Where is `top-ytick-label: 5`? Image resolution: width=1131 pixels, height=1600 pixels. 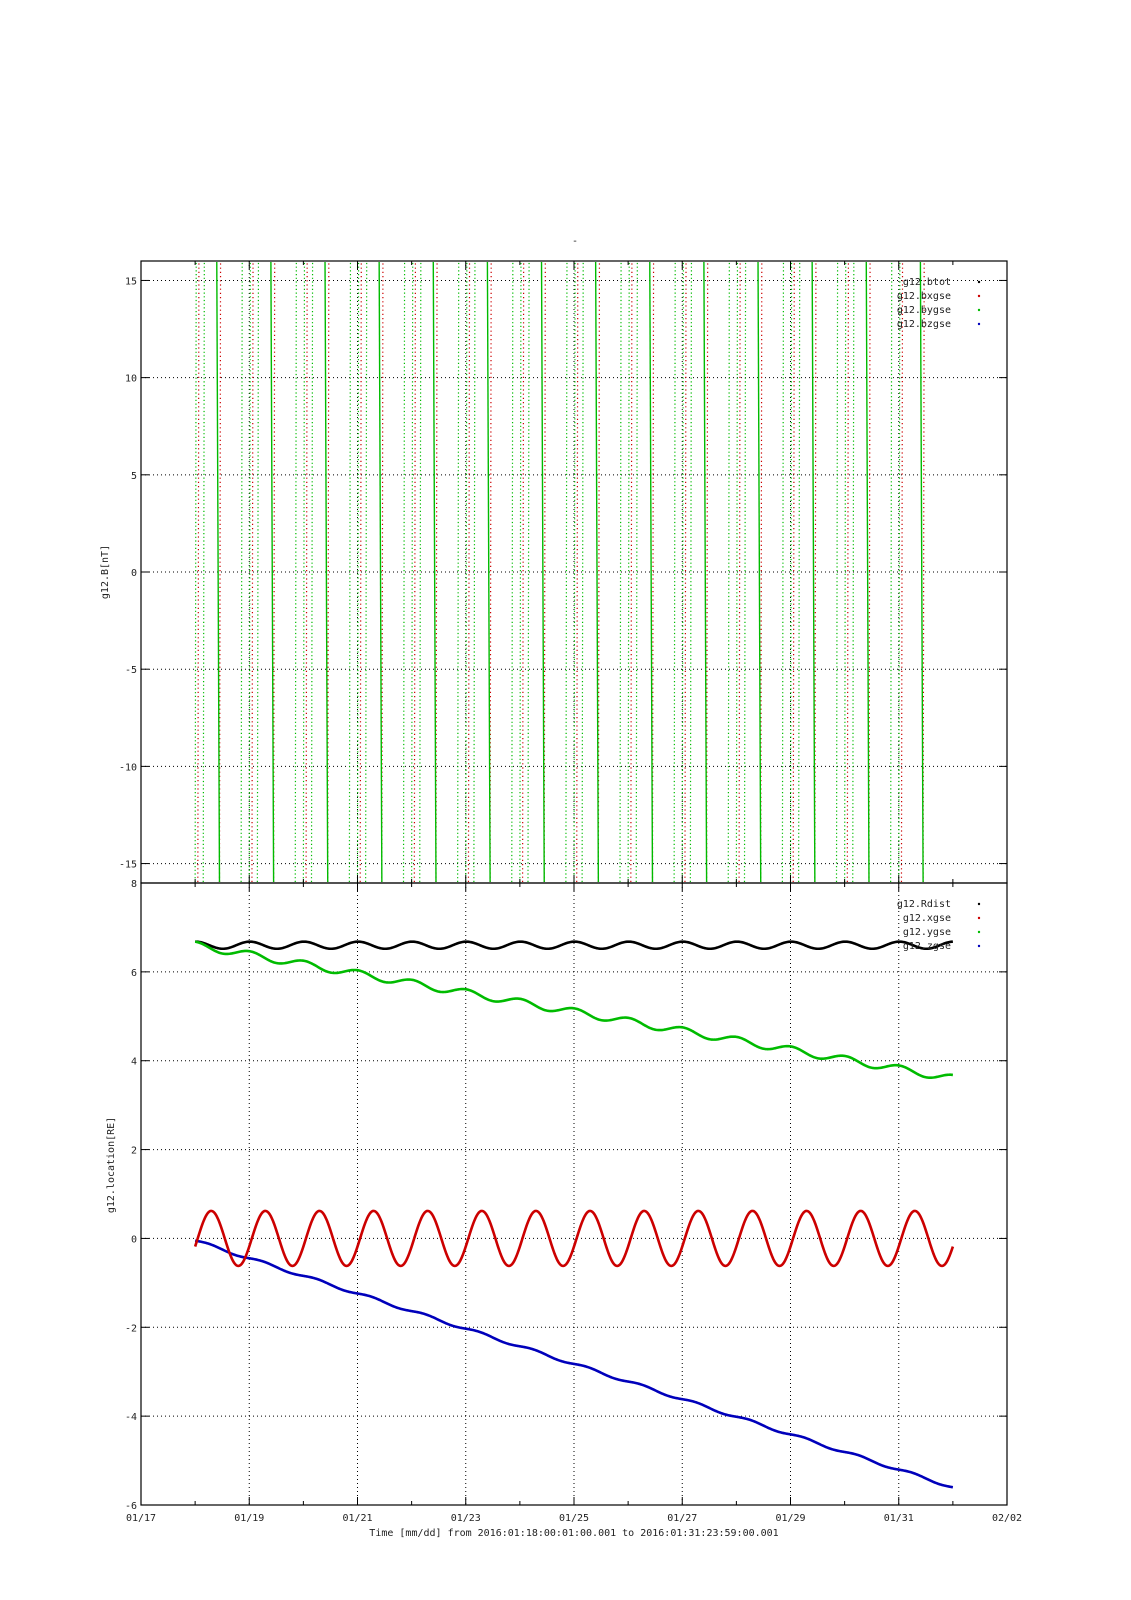
top-ytick-label: 5 is located at coordinates (134, 476).